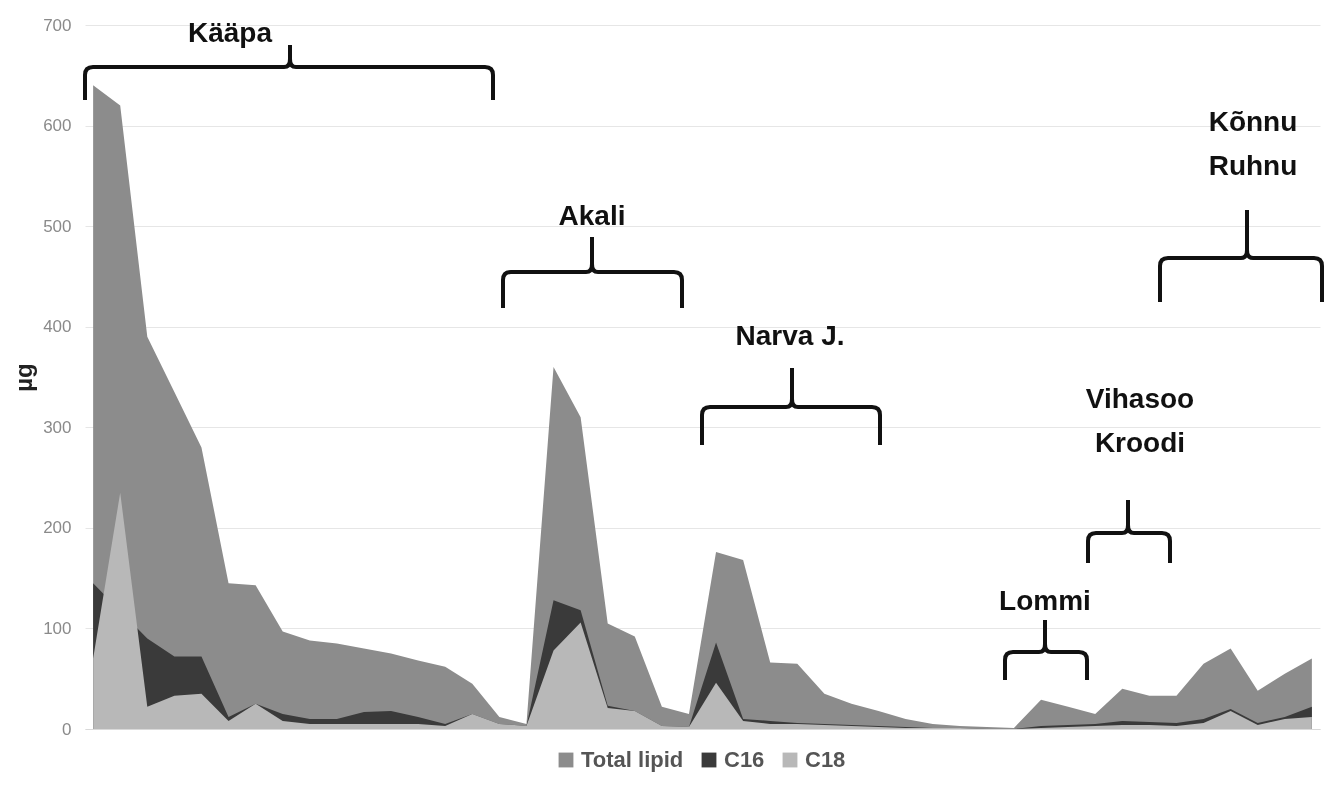 This screenshot has width=1325, height=794. What do you see at coordinates (57, 25) in the screenshot?
I see `y-tick-label: 700` at bounding box center [57, 25].